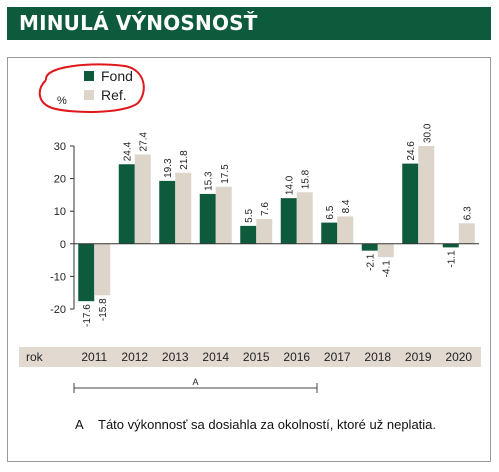 The width and height of the screenshot is (499, 472). I want to click on y-tick-label: -20, so click(58, 310).